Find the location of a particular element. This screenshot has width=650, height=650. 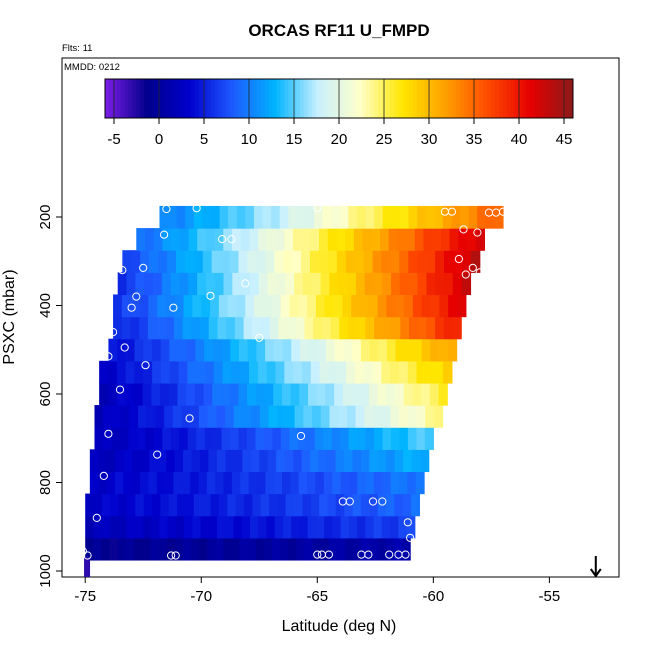

colorbar-tick-label: 30 is located at coordinates (429, 139).